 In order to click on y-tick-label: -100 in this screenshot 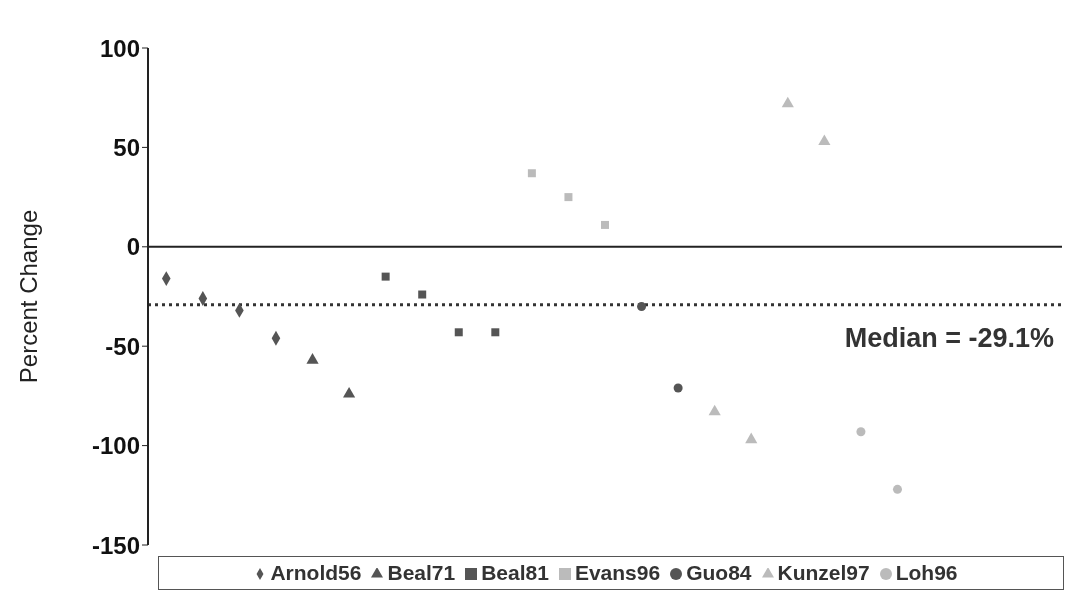, I will do `click(115, 446)`.